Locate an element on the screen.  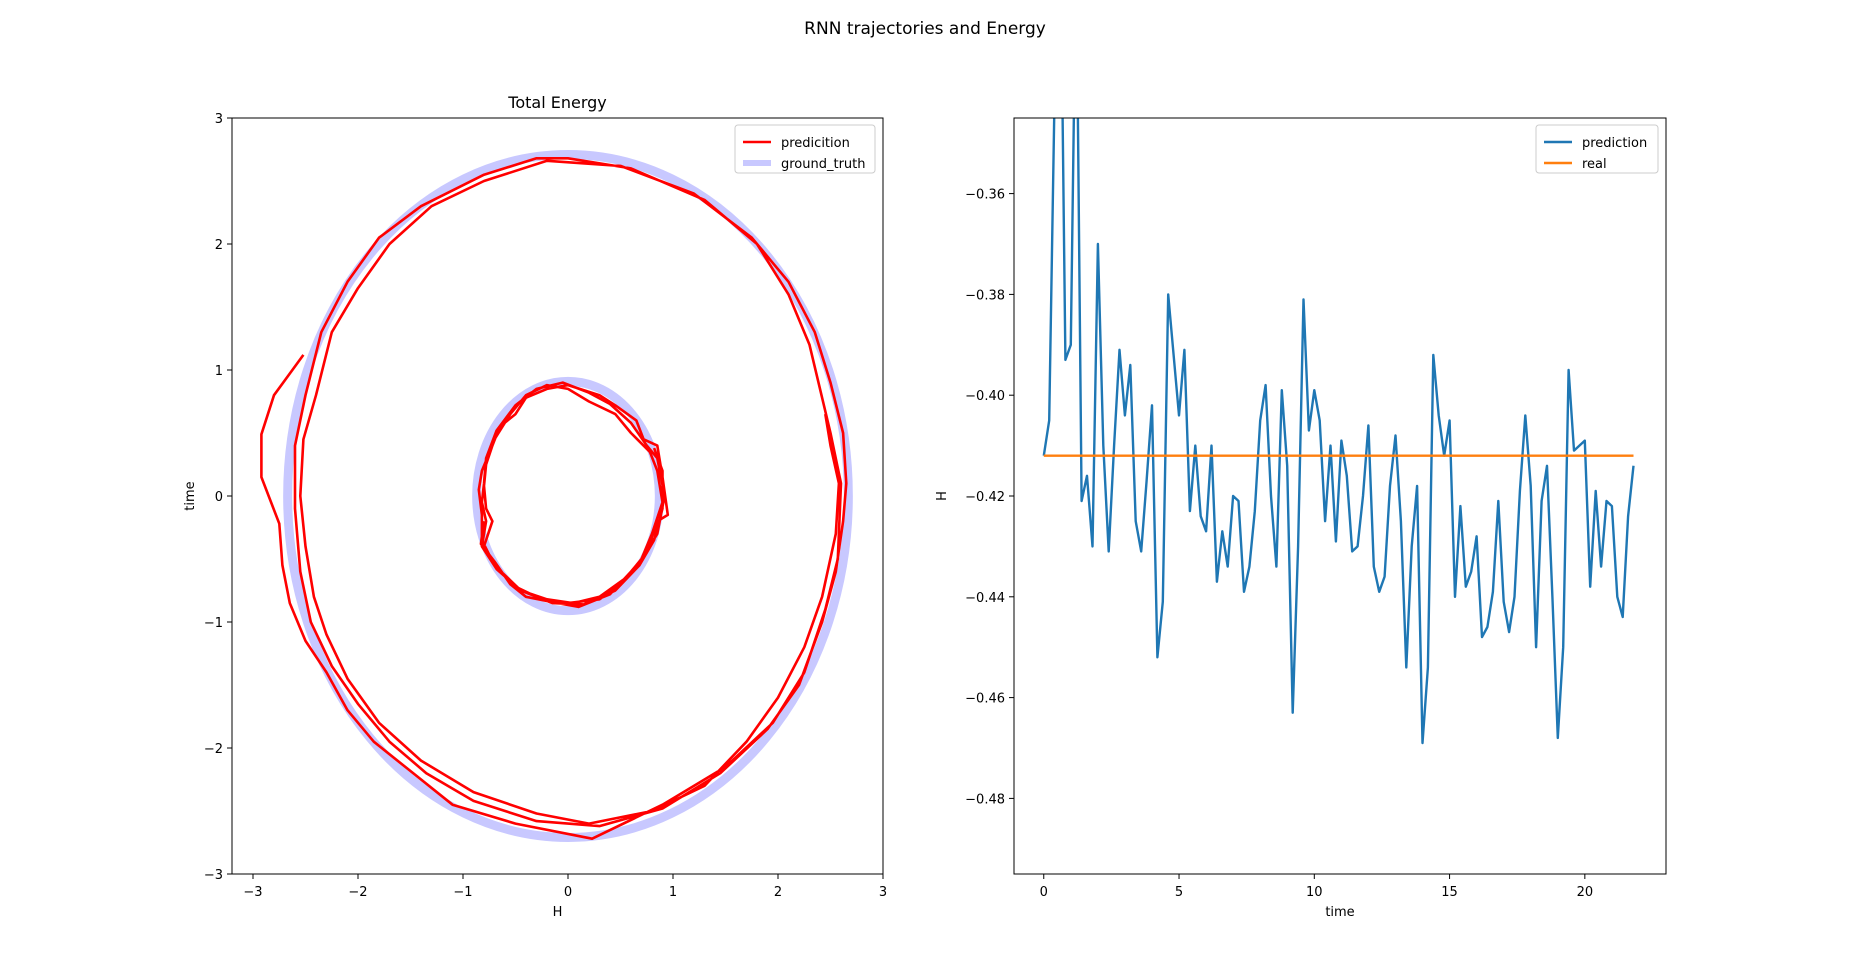
y-tick-label: −0.42 is located at coordinates (985, 497).